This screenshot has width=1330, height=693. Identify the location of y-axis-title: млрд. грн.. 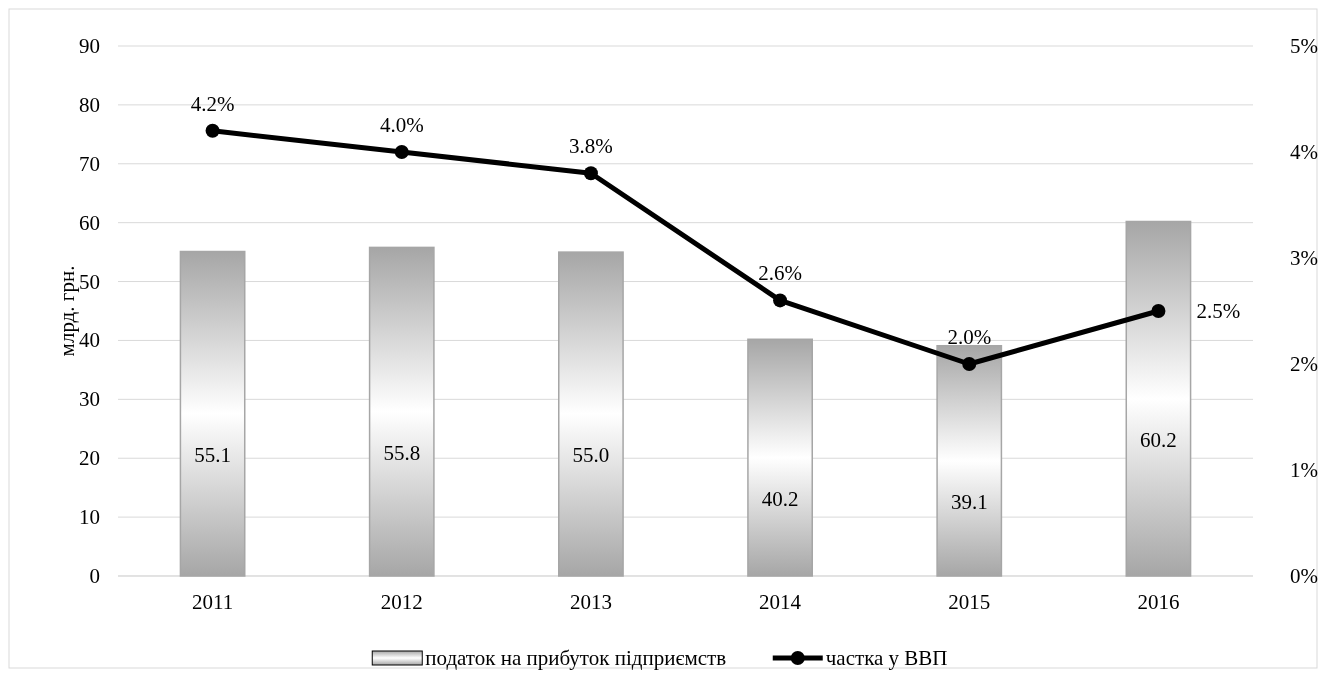
(67, 311).